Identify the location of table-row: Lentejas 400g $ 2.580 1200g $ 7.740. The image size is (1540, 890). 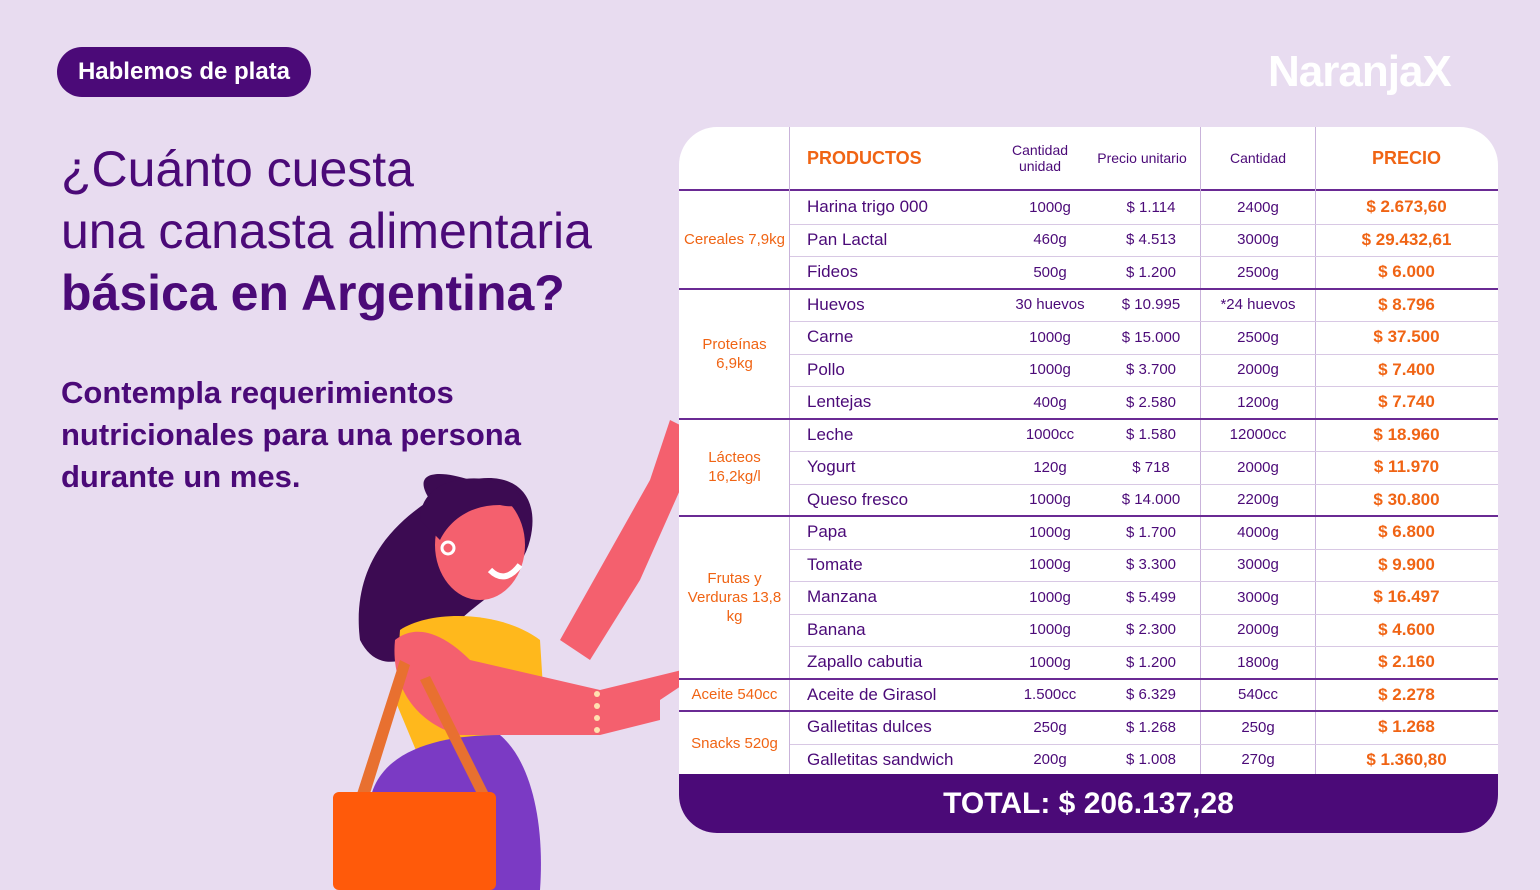
(1144, 402).